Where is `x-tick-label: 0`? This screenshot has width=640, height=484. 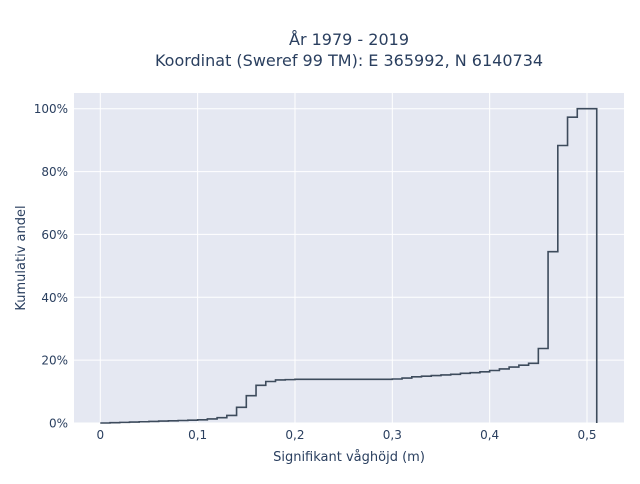
x-tick-label: 0 is located at coordinates (100, 435).